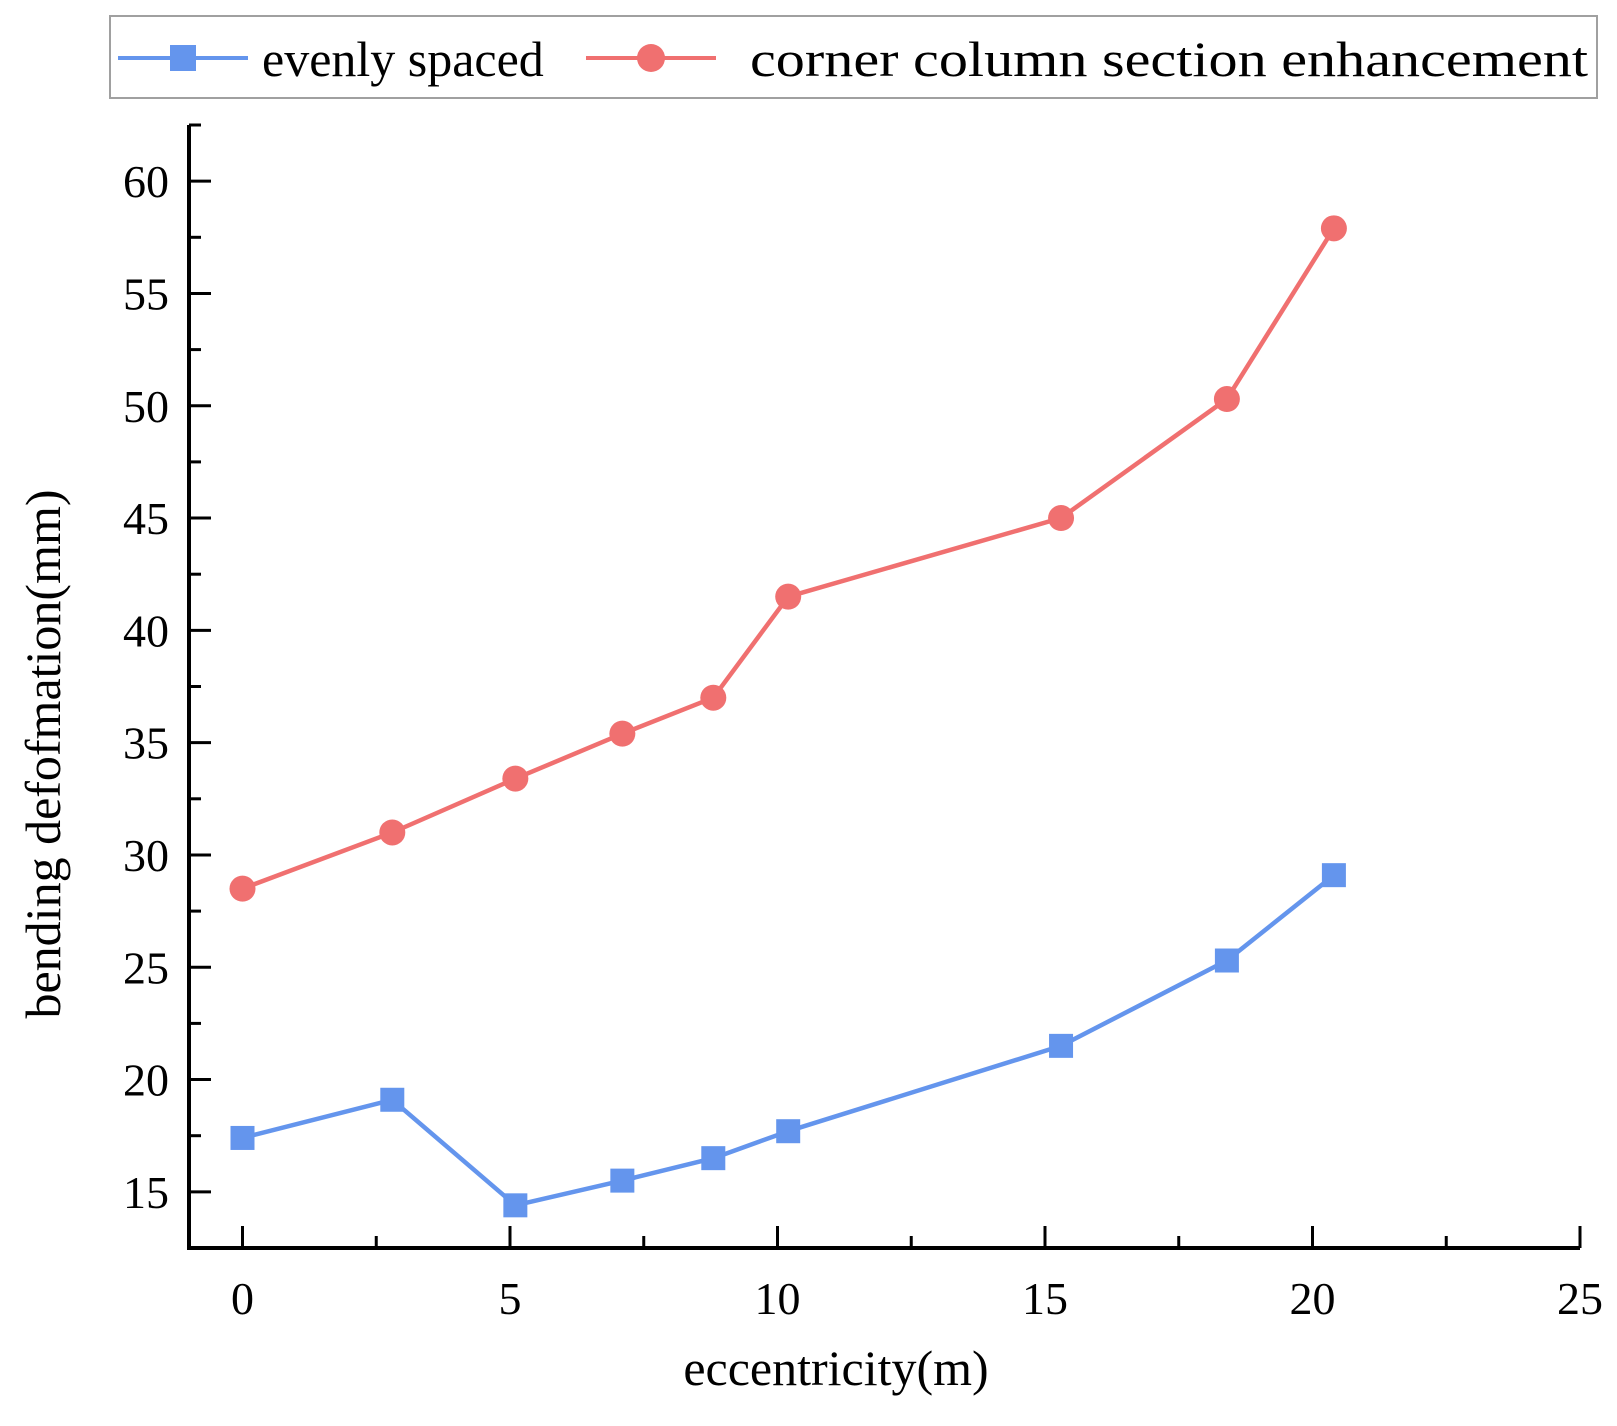  Describe the element at coordinates (510, 1298) in the screenshot. I see `x-tick-label: 5` at that location.